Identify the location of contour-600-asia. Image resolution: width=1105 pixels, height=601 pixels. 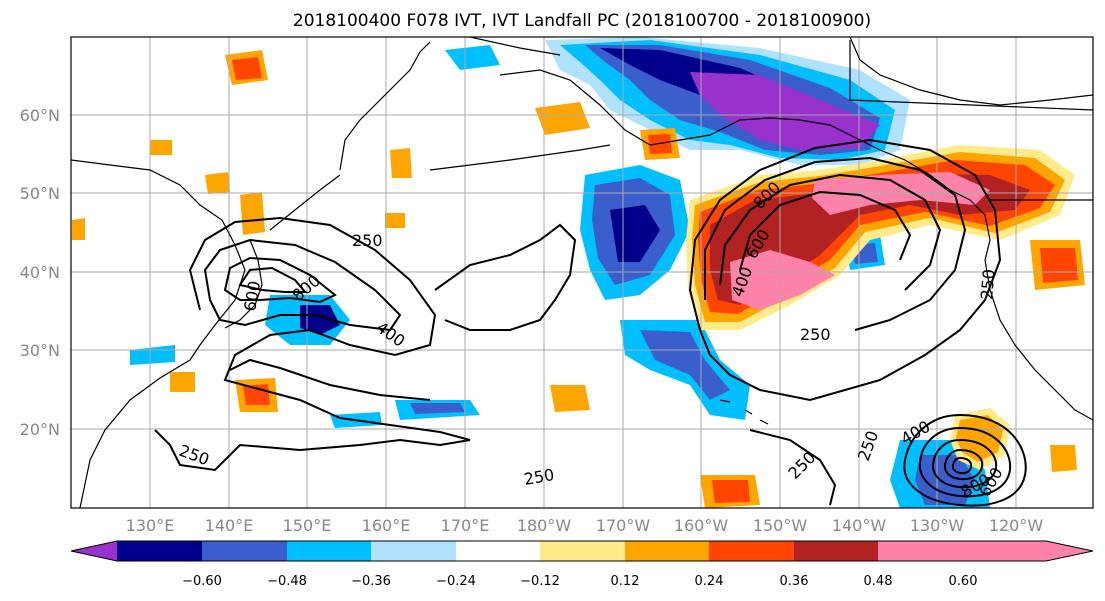
(280, 280).